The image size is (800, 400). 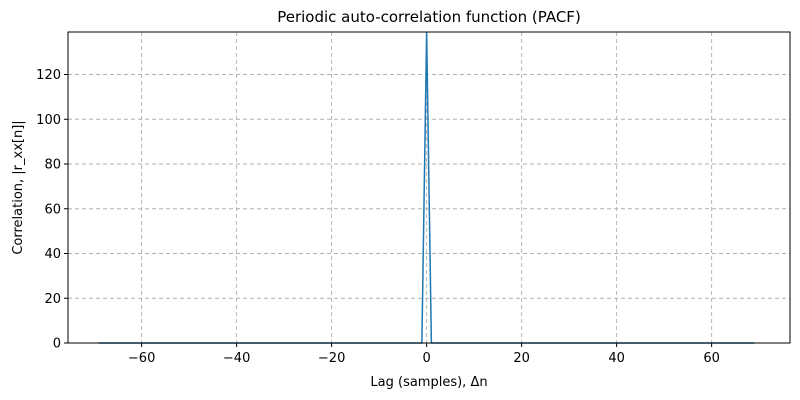 I want to click on x-tick-label: 60, so click(x=711, y=358).